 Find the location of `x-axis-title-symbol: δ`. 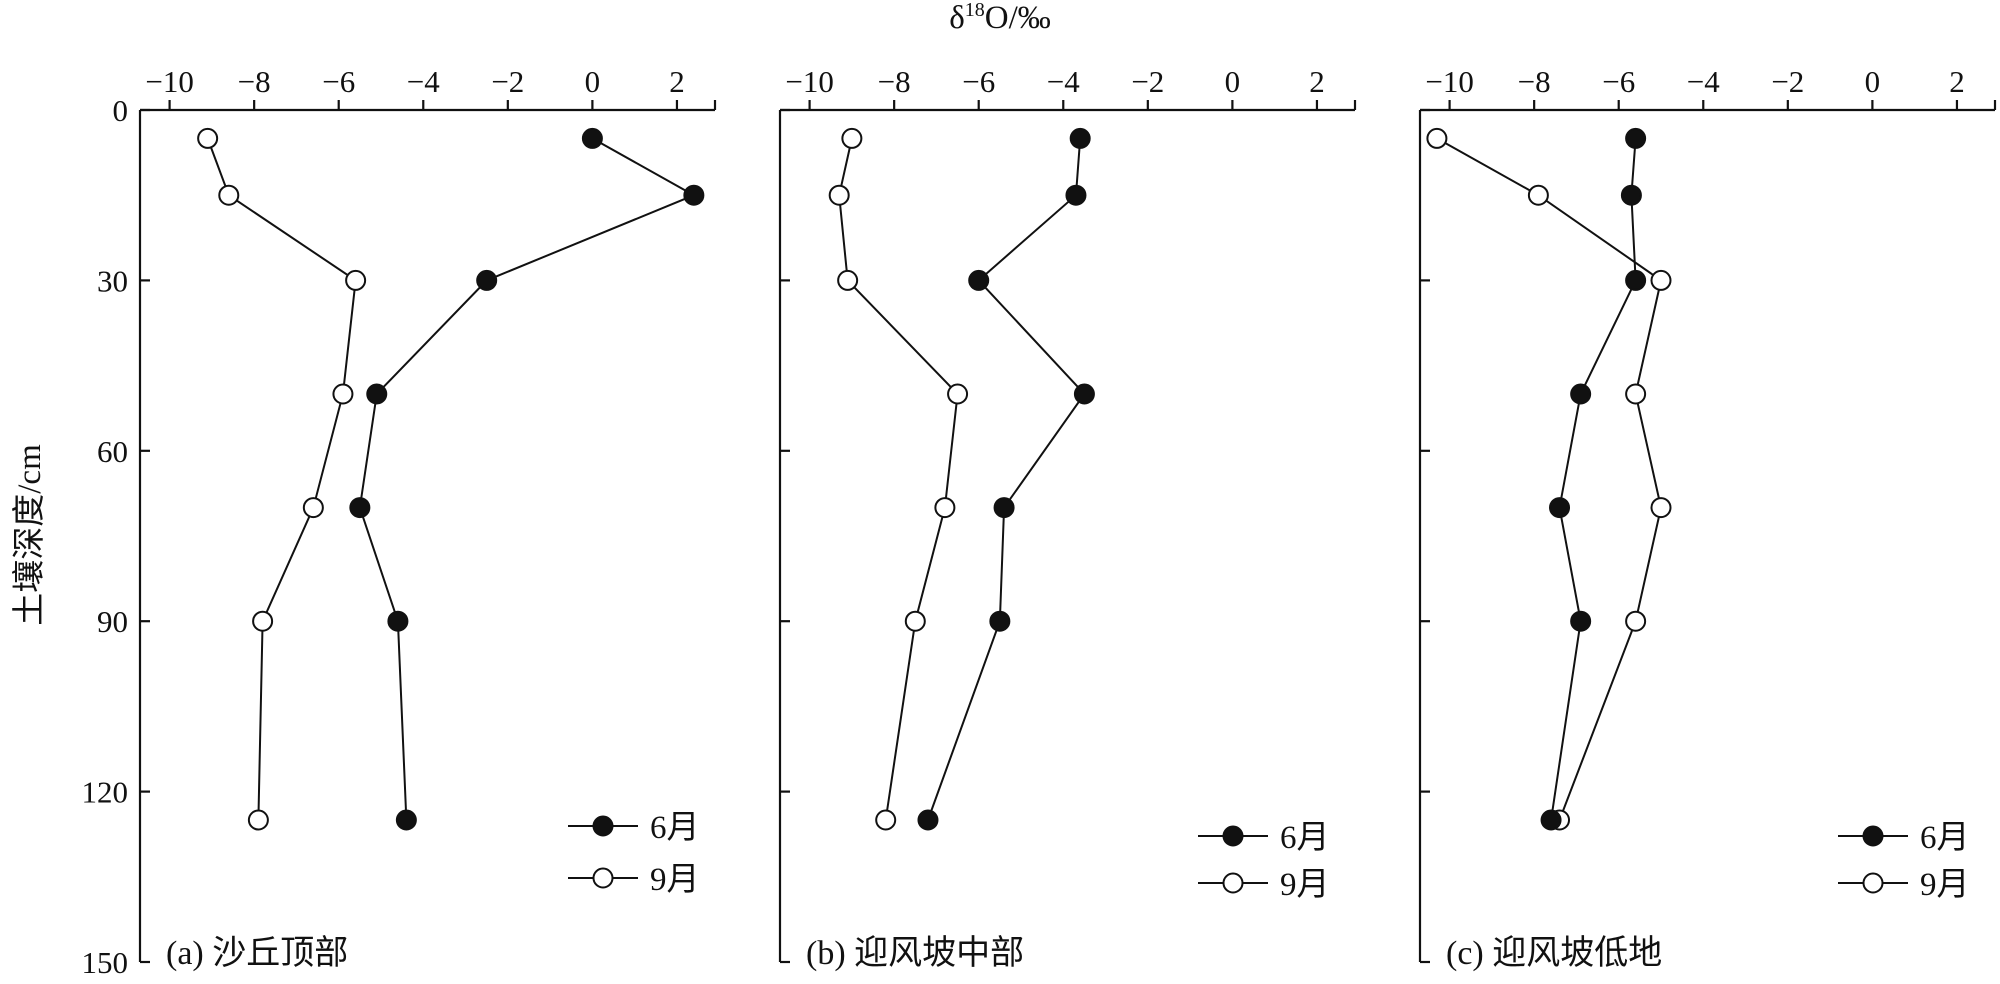

x-axis-title-symbol: δ is located at coordinates (957, 18).